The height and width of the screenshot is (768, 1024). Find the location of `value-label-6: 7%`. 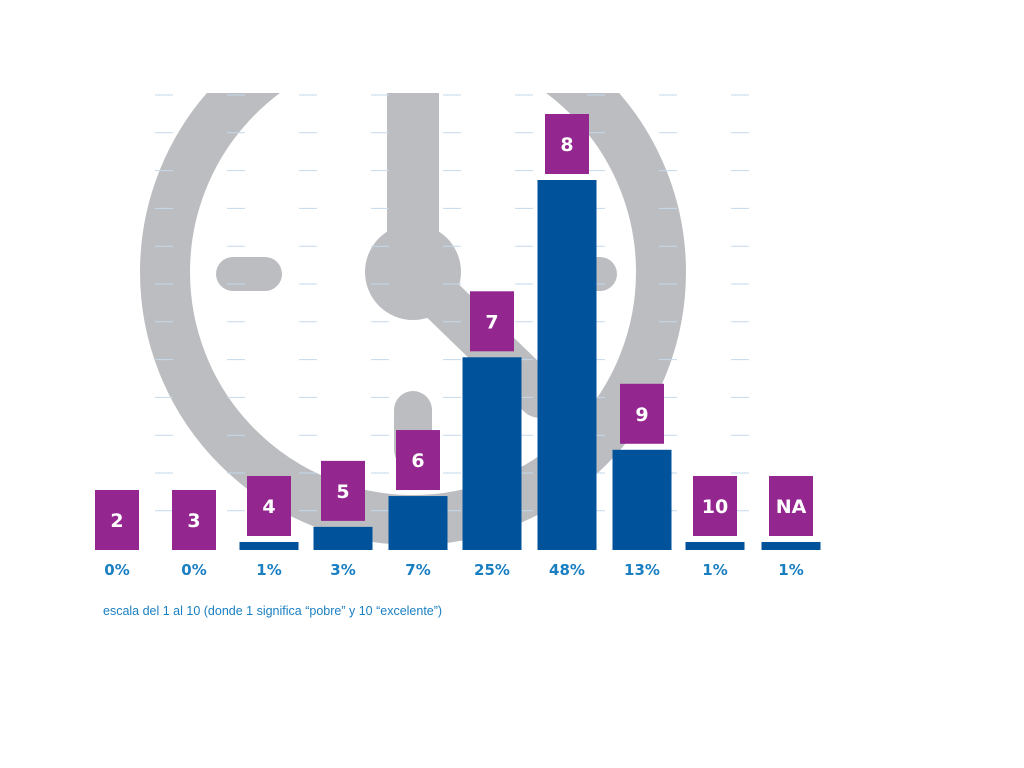

value-label-6: 7% is located at coordinates (417, 570).